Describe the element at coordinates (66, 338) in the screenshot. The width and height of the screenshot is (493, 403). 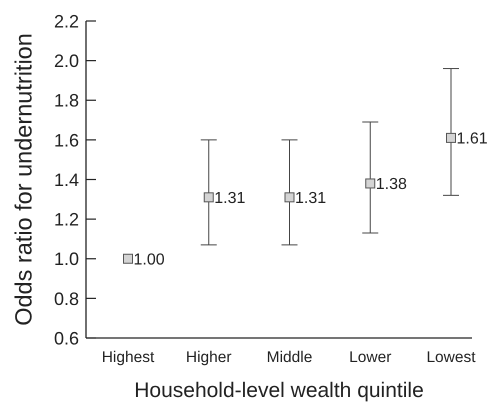
I see `y-tick-label: 0.6` at that location.